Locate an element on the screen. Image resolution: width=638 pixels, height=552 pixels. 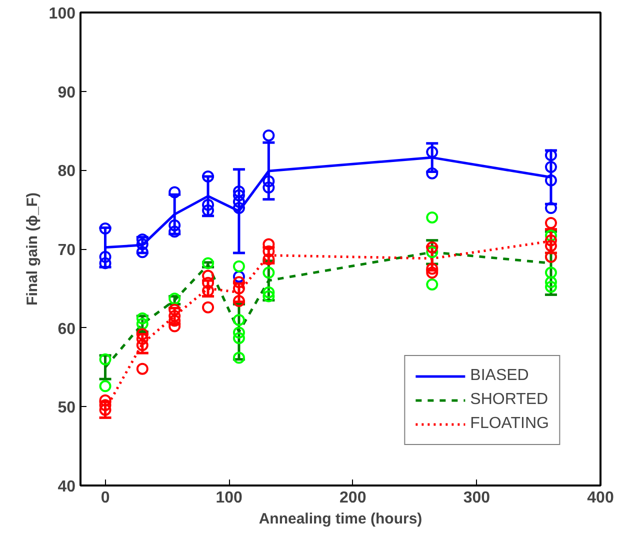
x-axis-title: Annealing time (hours) is located at coordinates (340, 519).